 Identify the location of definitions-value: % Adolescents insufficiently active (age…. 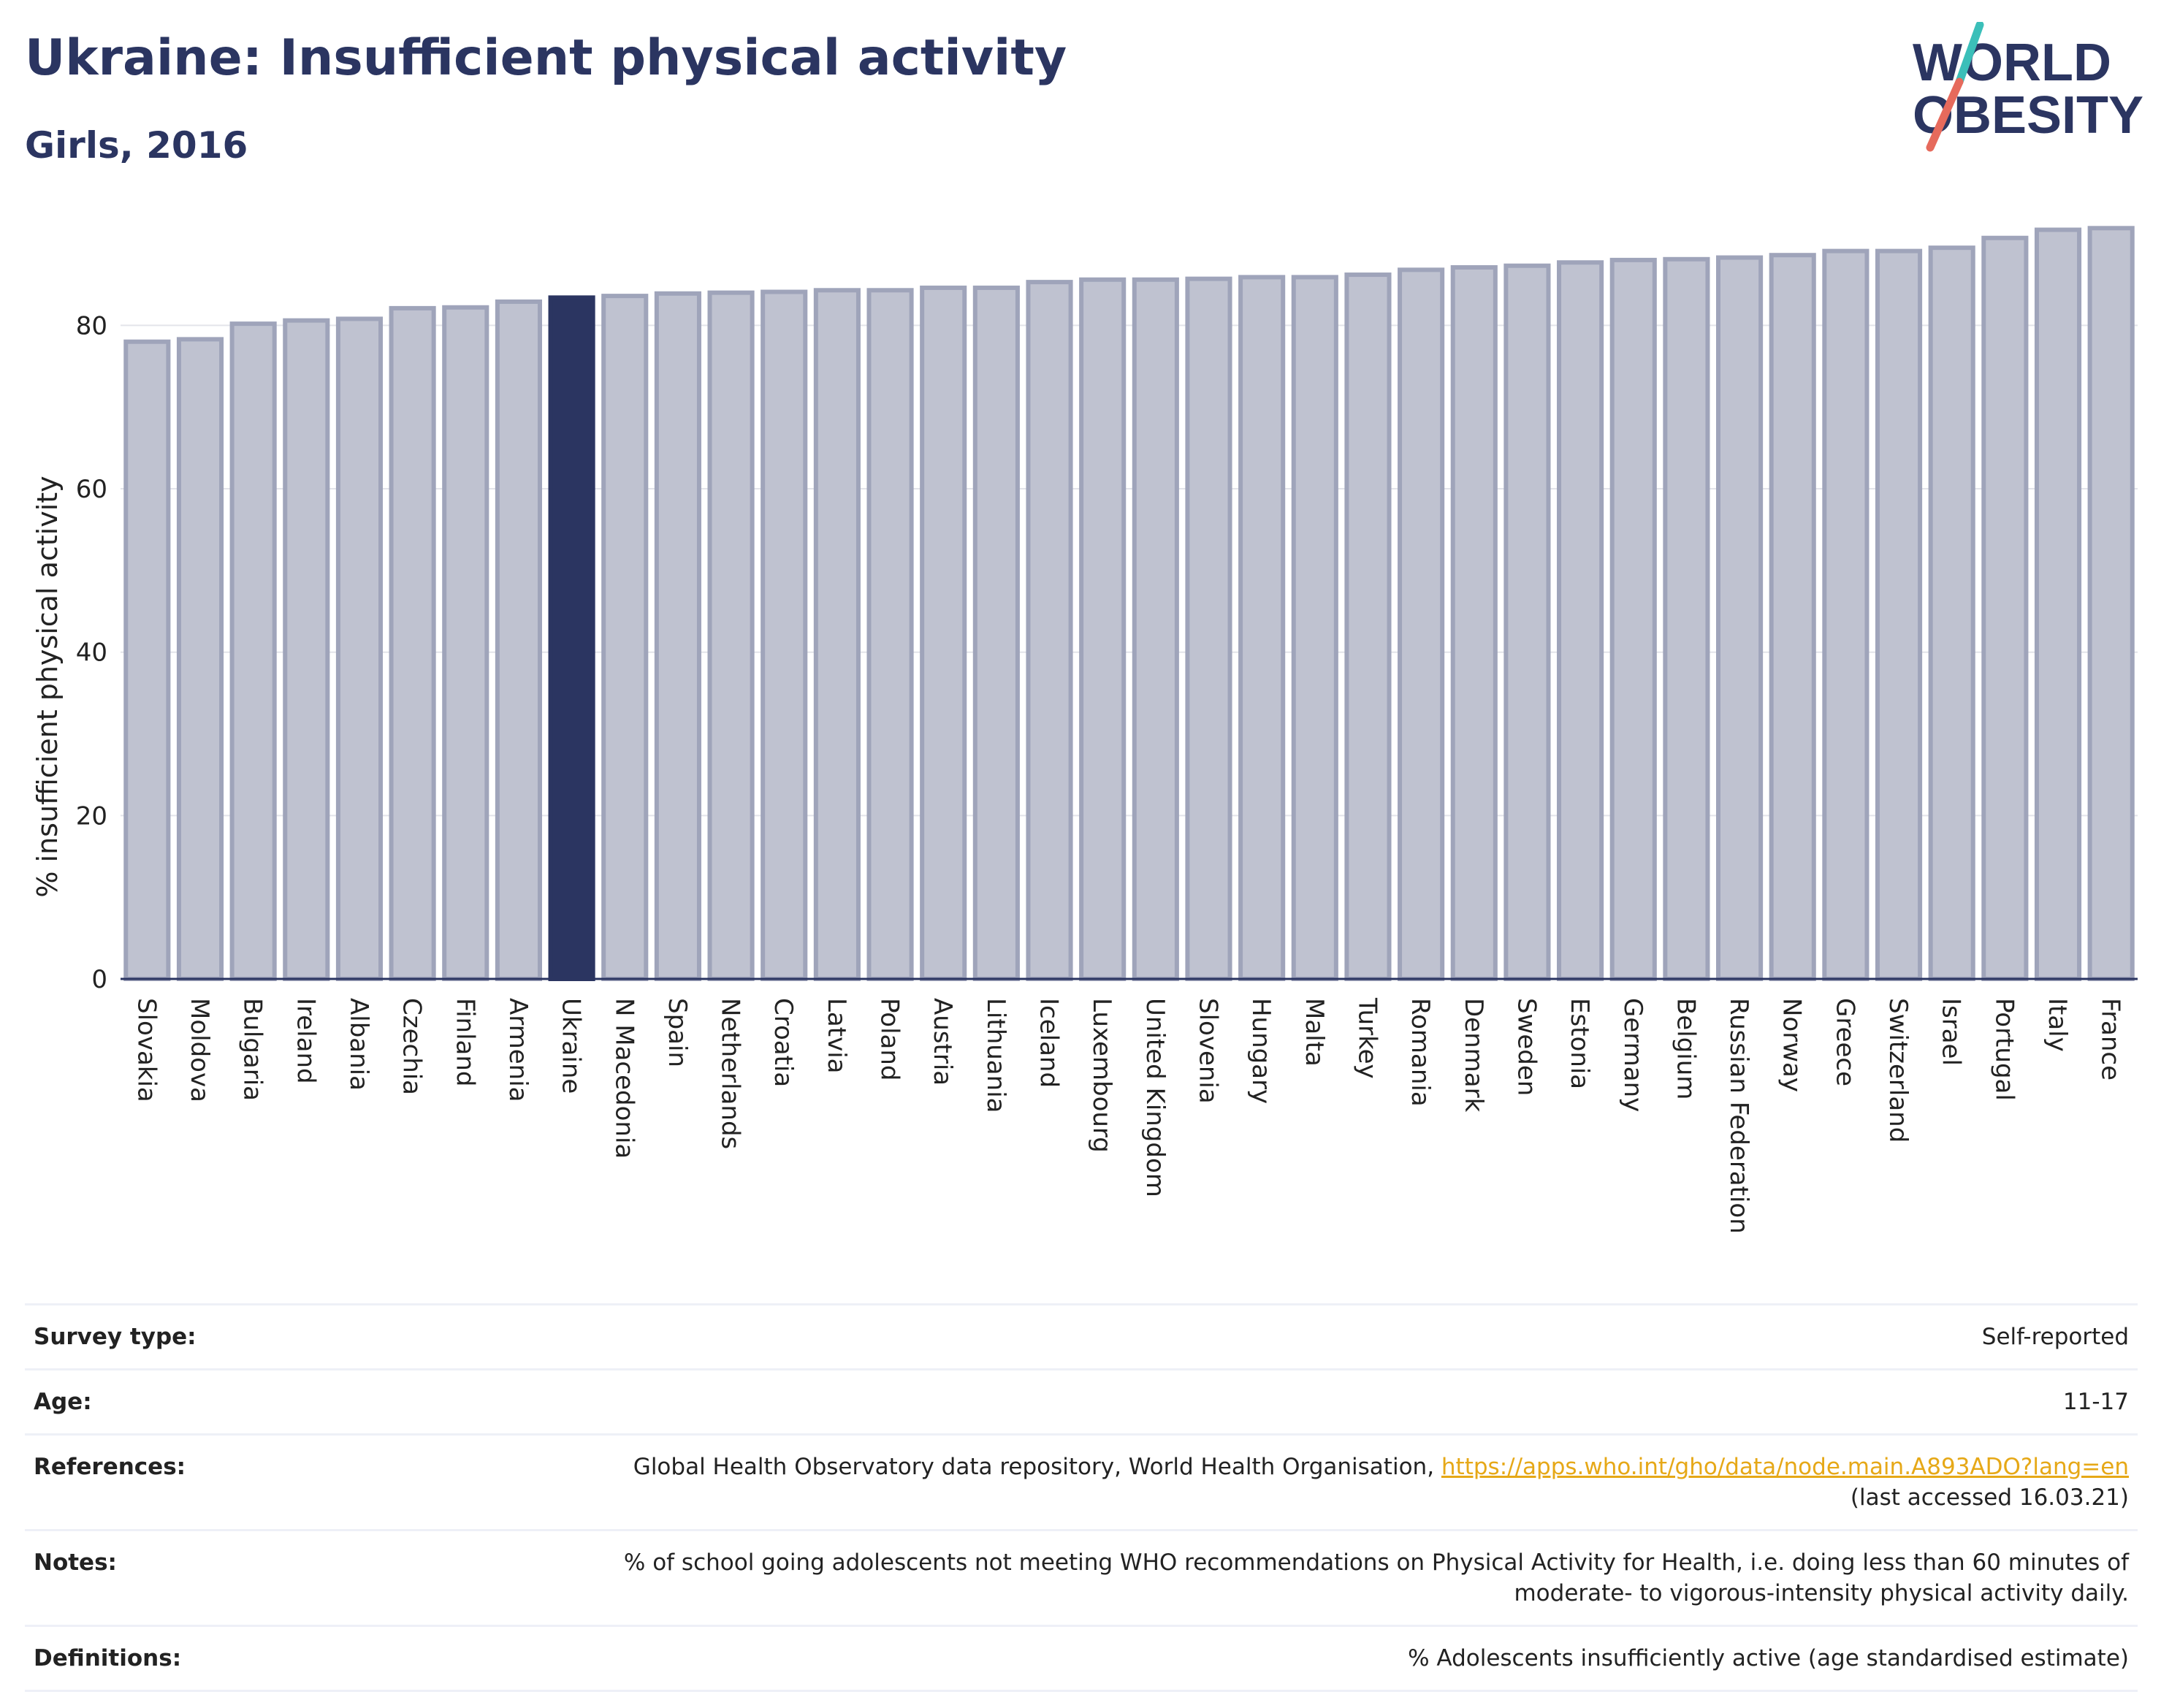
(1768, 1658).